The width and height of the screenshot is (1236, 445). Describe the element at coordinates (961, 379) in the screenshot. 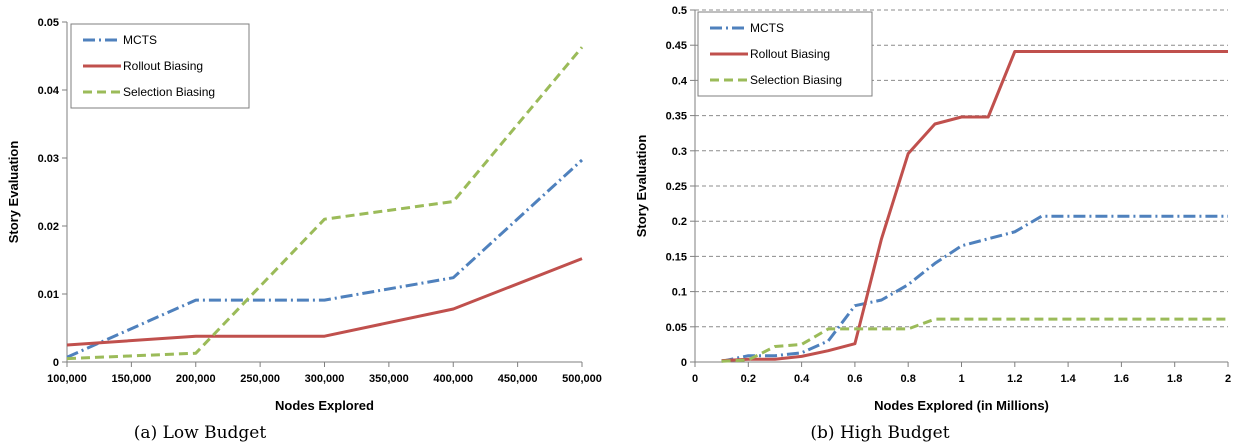

I see `x-tick-label: 1` at that location.